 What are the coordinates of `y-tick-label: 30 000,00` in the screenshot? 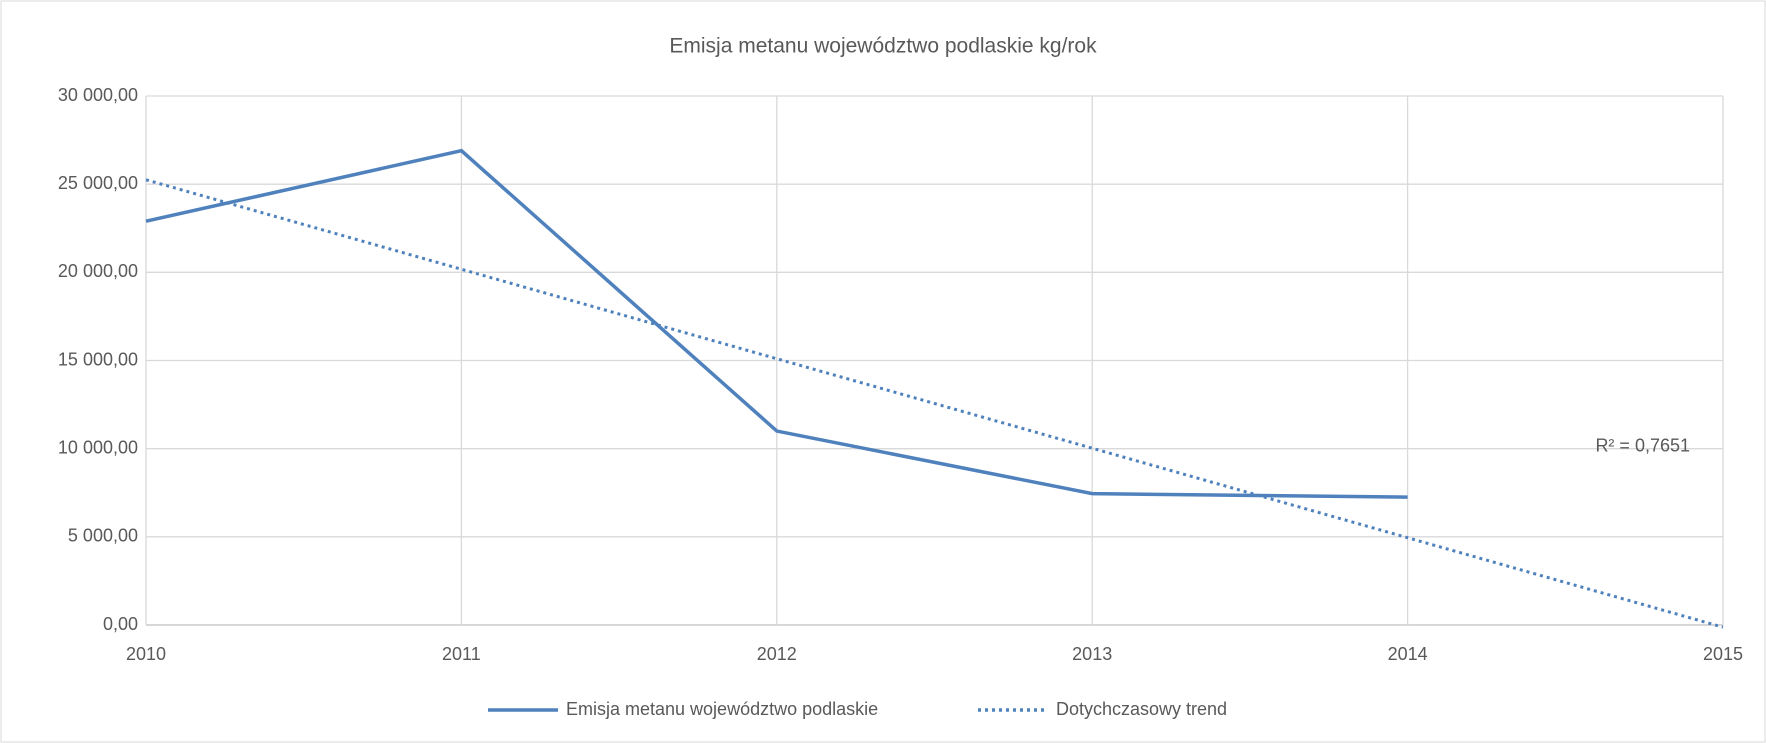 It's located at (98, 95).